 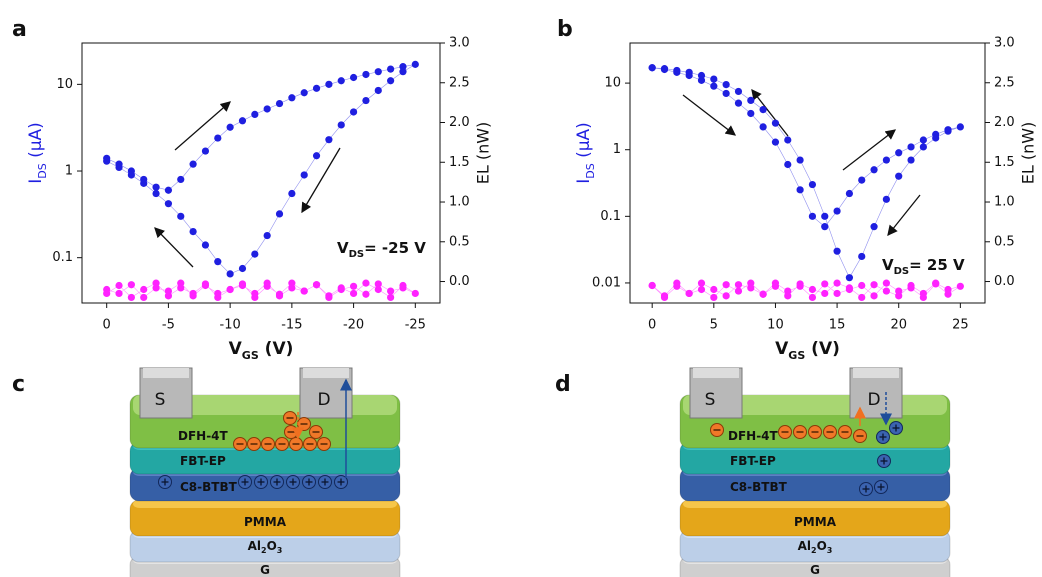 I want to click on y2-axis-label: EL (nW), so click(x=483, y=153).